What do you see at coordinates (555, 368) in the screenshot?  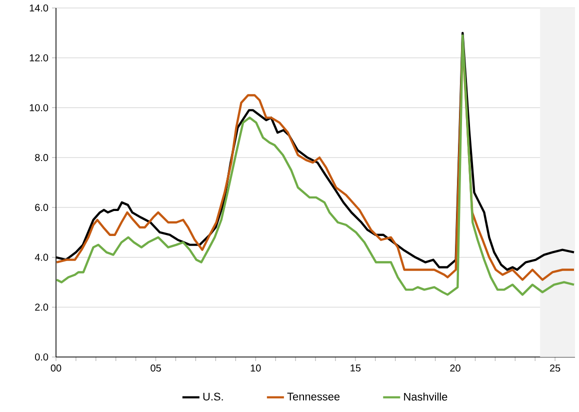 I see `x-tick-label: 25` at bounding box center [555, 368].